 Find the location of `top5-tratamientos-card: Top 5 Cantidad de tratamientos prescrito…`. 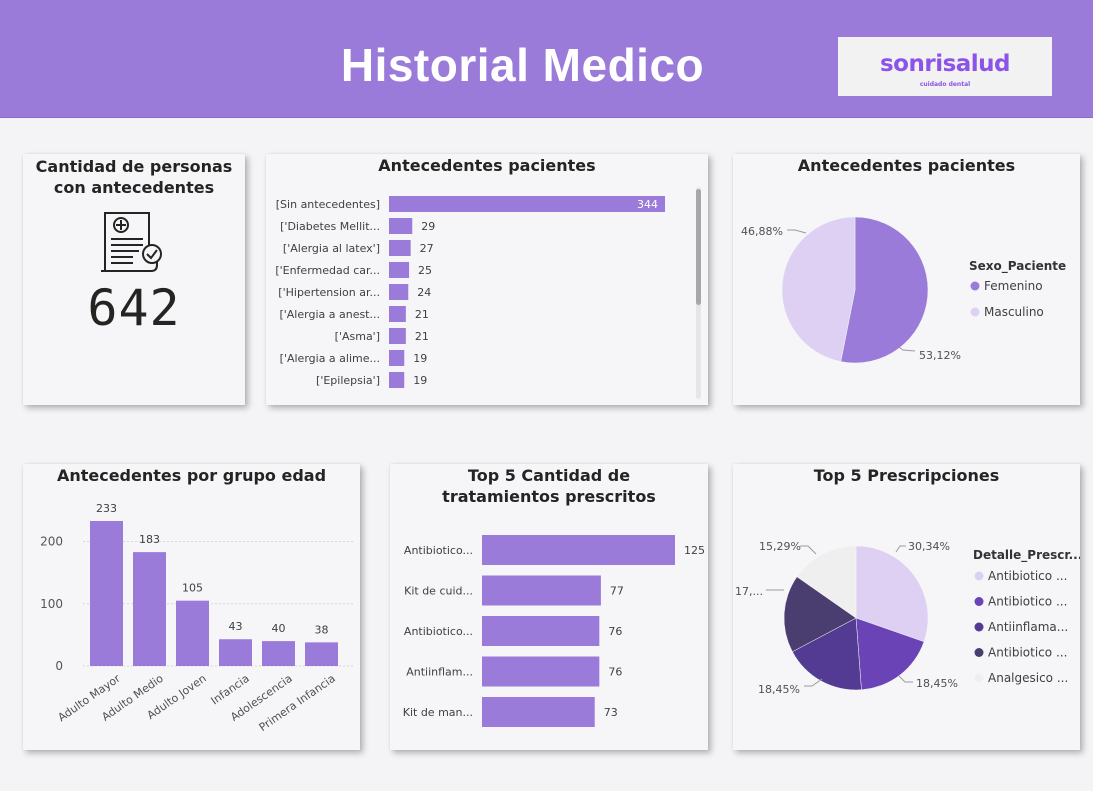

top5-tratamientos-card: Top 5 Cantidad de tratamientos prescrito… is located at coordinates (549, 607).